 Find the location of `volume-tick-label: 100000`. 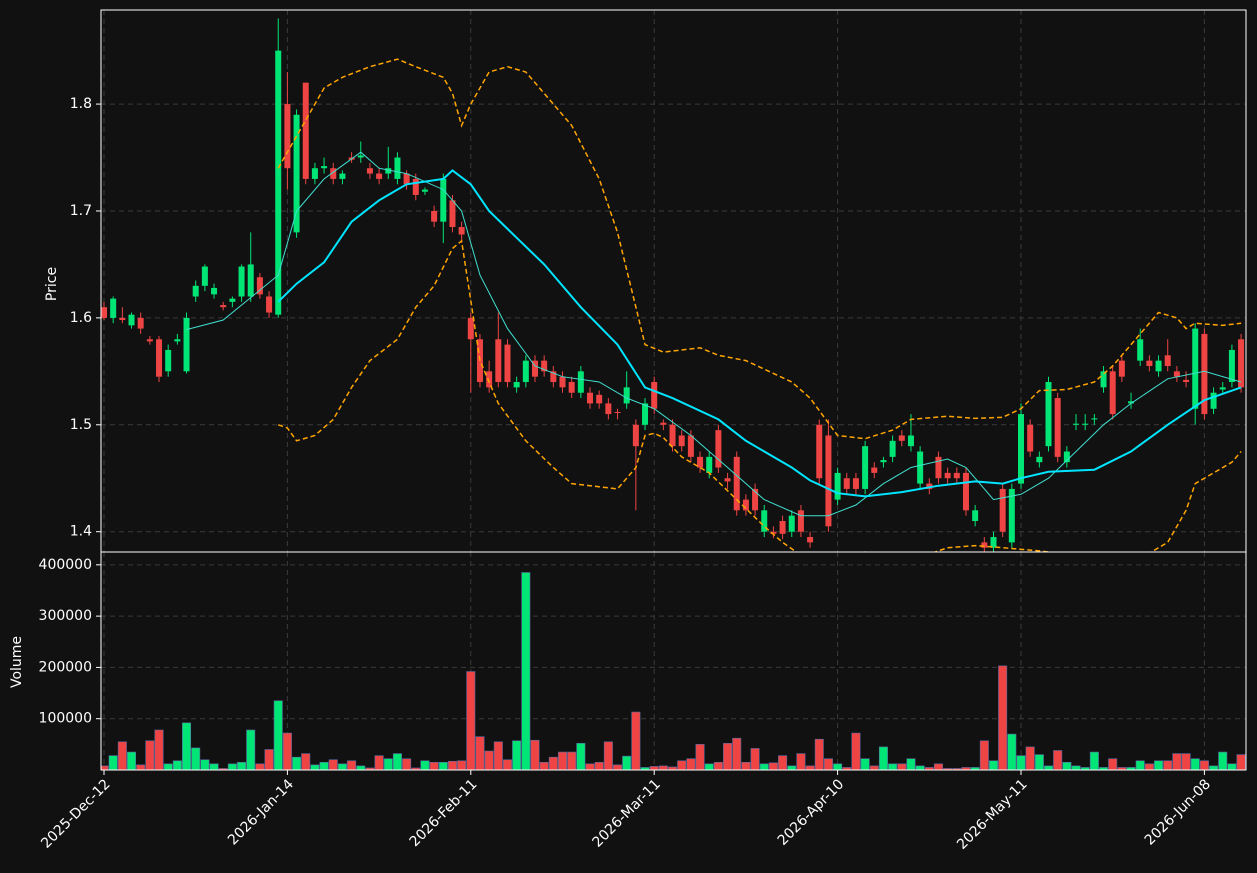

volume-tick-label: 100000 is located at coordinates (65, 719).